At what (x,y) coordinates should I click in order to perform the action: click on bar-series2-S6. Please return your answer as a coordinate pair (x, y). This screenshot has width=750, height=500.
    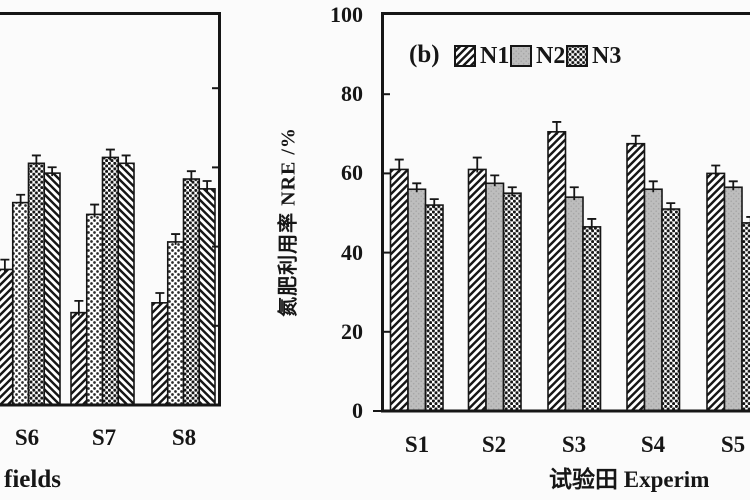
    Looking at the image, I should click on (20, 303).